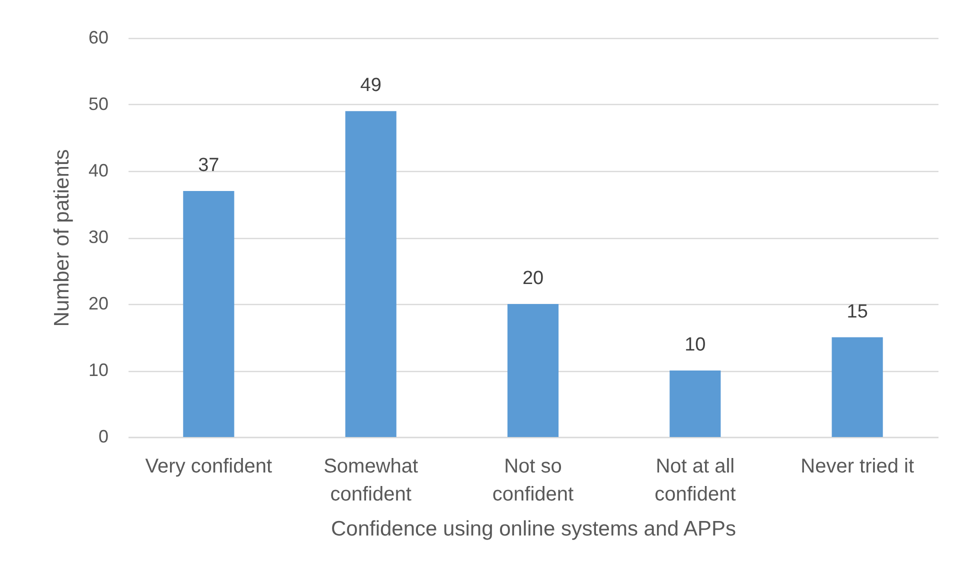 This screenshot has height=581, width=956. What do you see at coordinates (103, 436) in the screenshot?
I see `y-tick-label: 0` at bounding box center [103, 436].